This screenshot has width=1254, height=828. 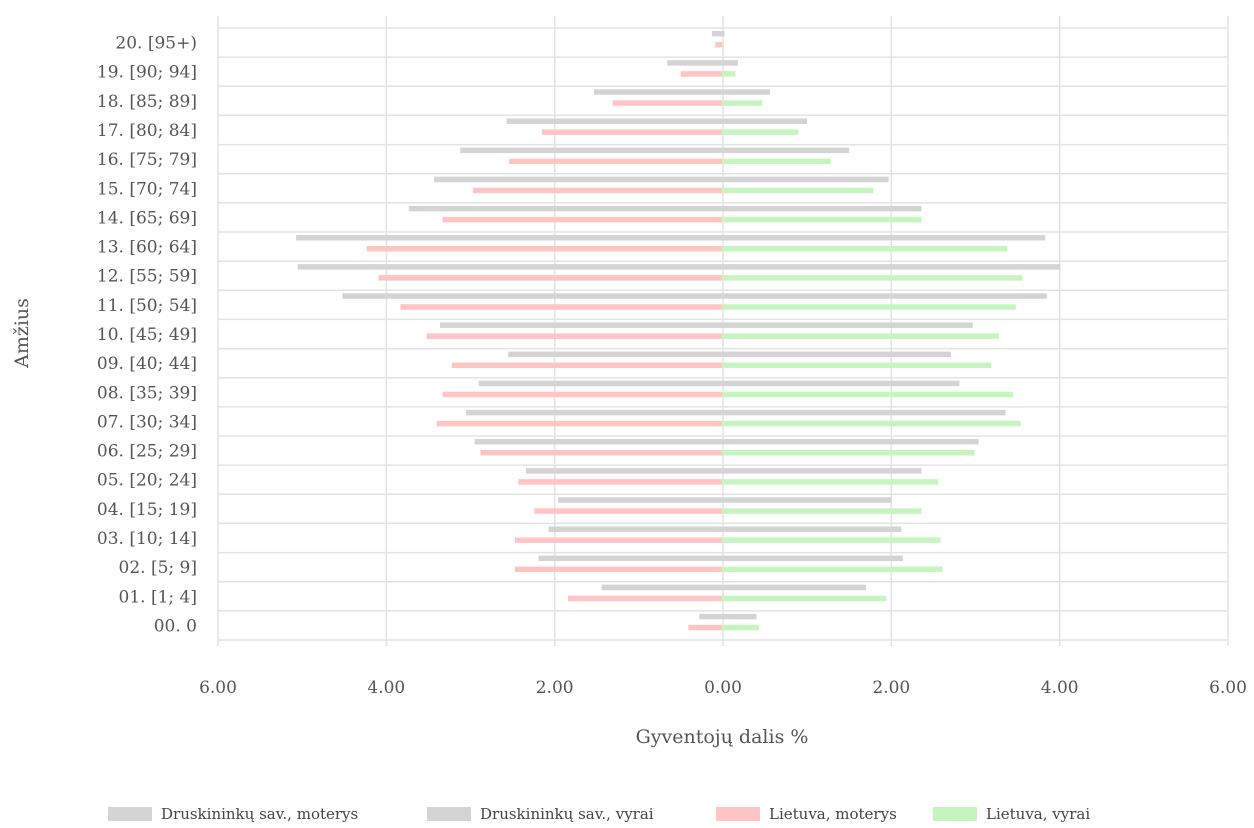 What do you see at coordinates (147, 306) in the screenshot?
I see `y-tick-label: 11. [50; 54]` at bounding box center [147, 306].